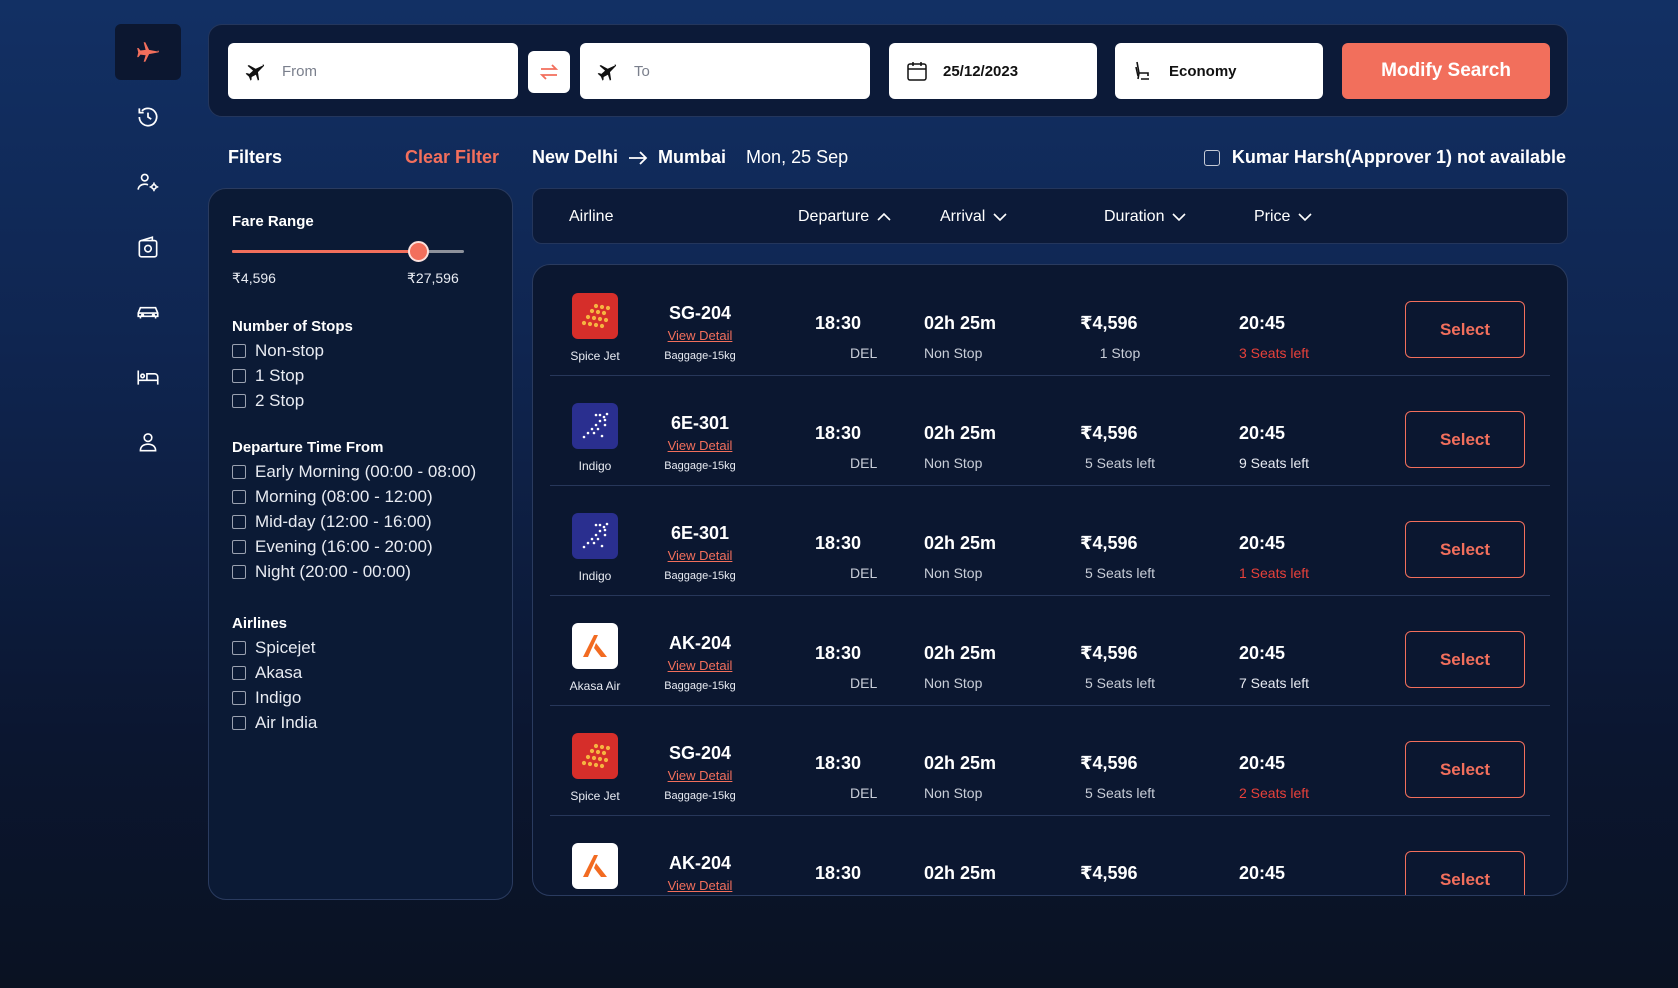  What do you see at coordinates (1120, 573) in the screenshot?
I see `fare-subtext: 5 Seats left` at bounding box center [1120, 573].